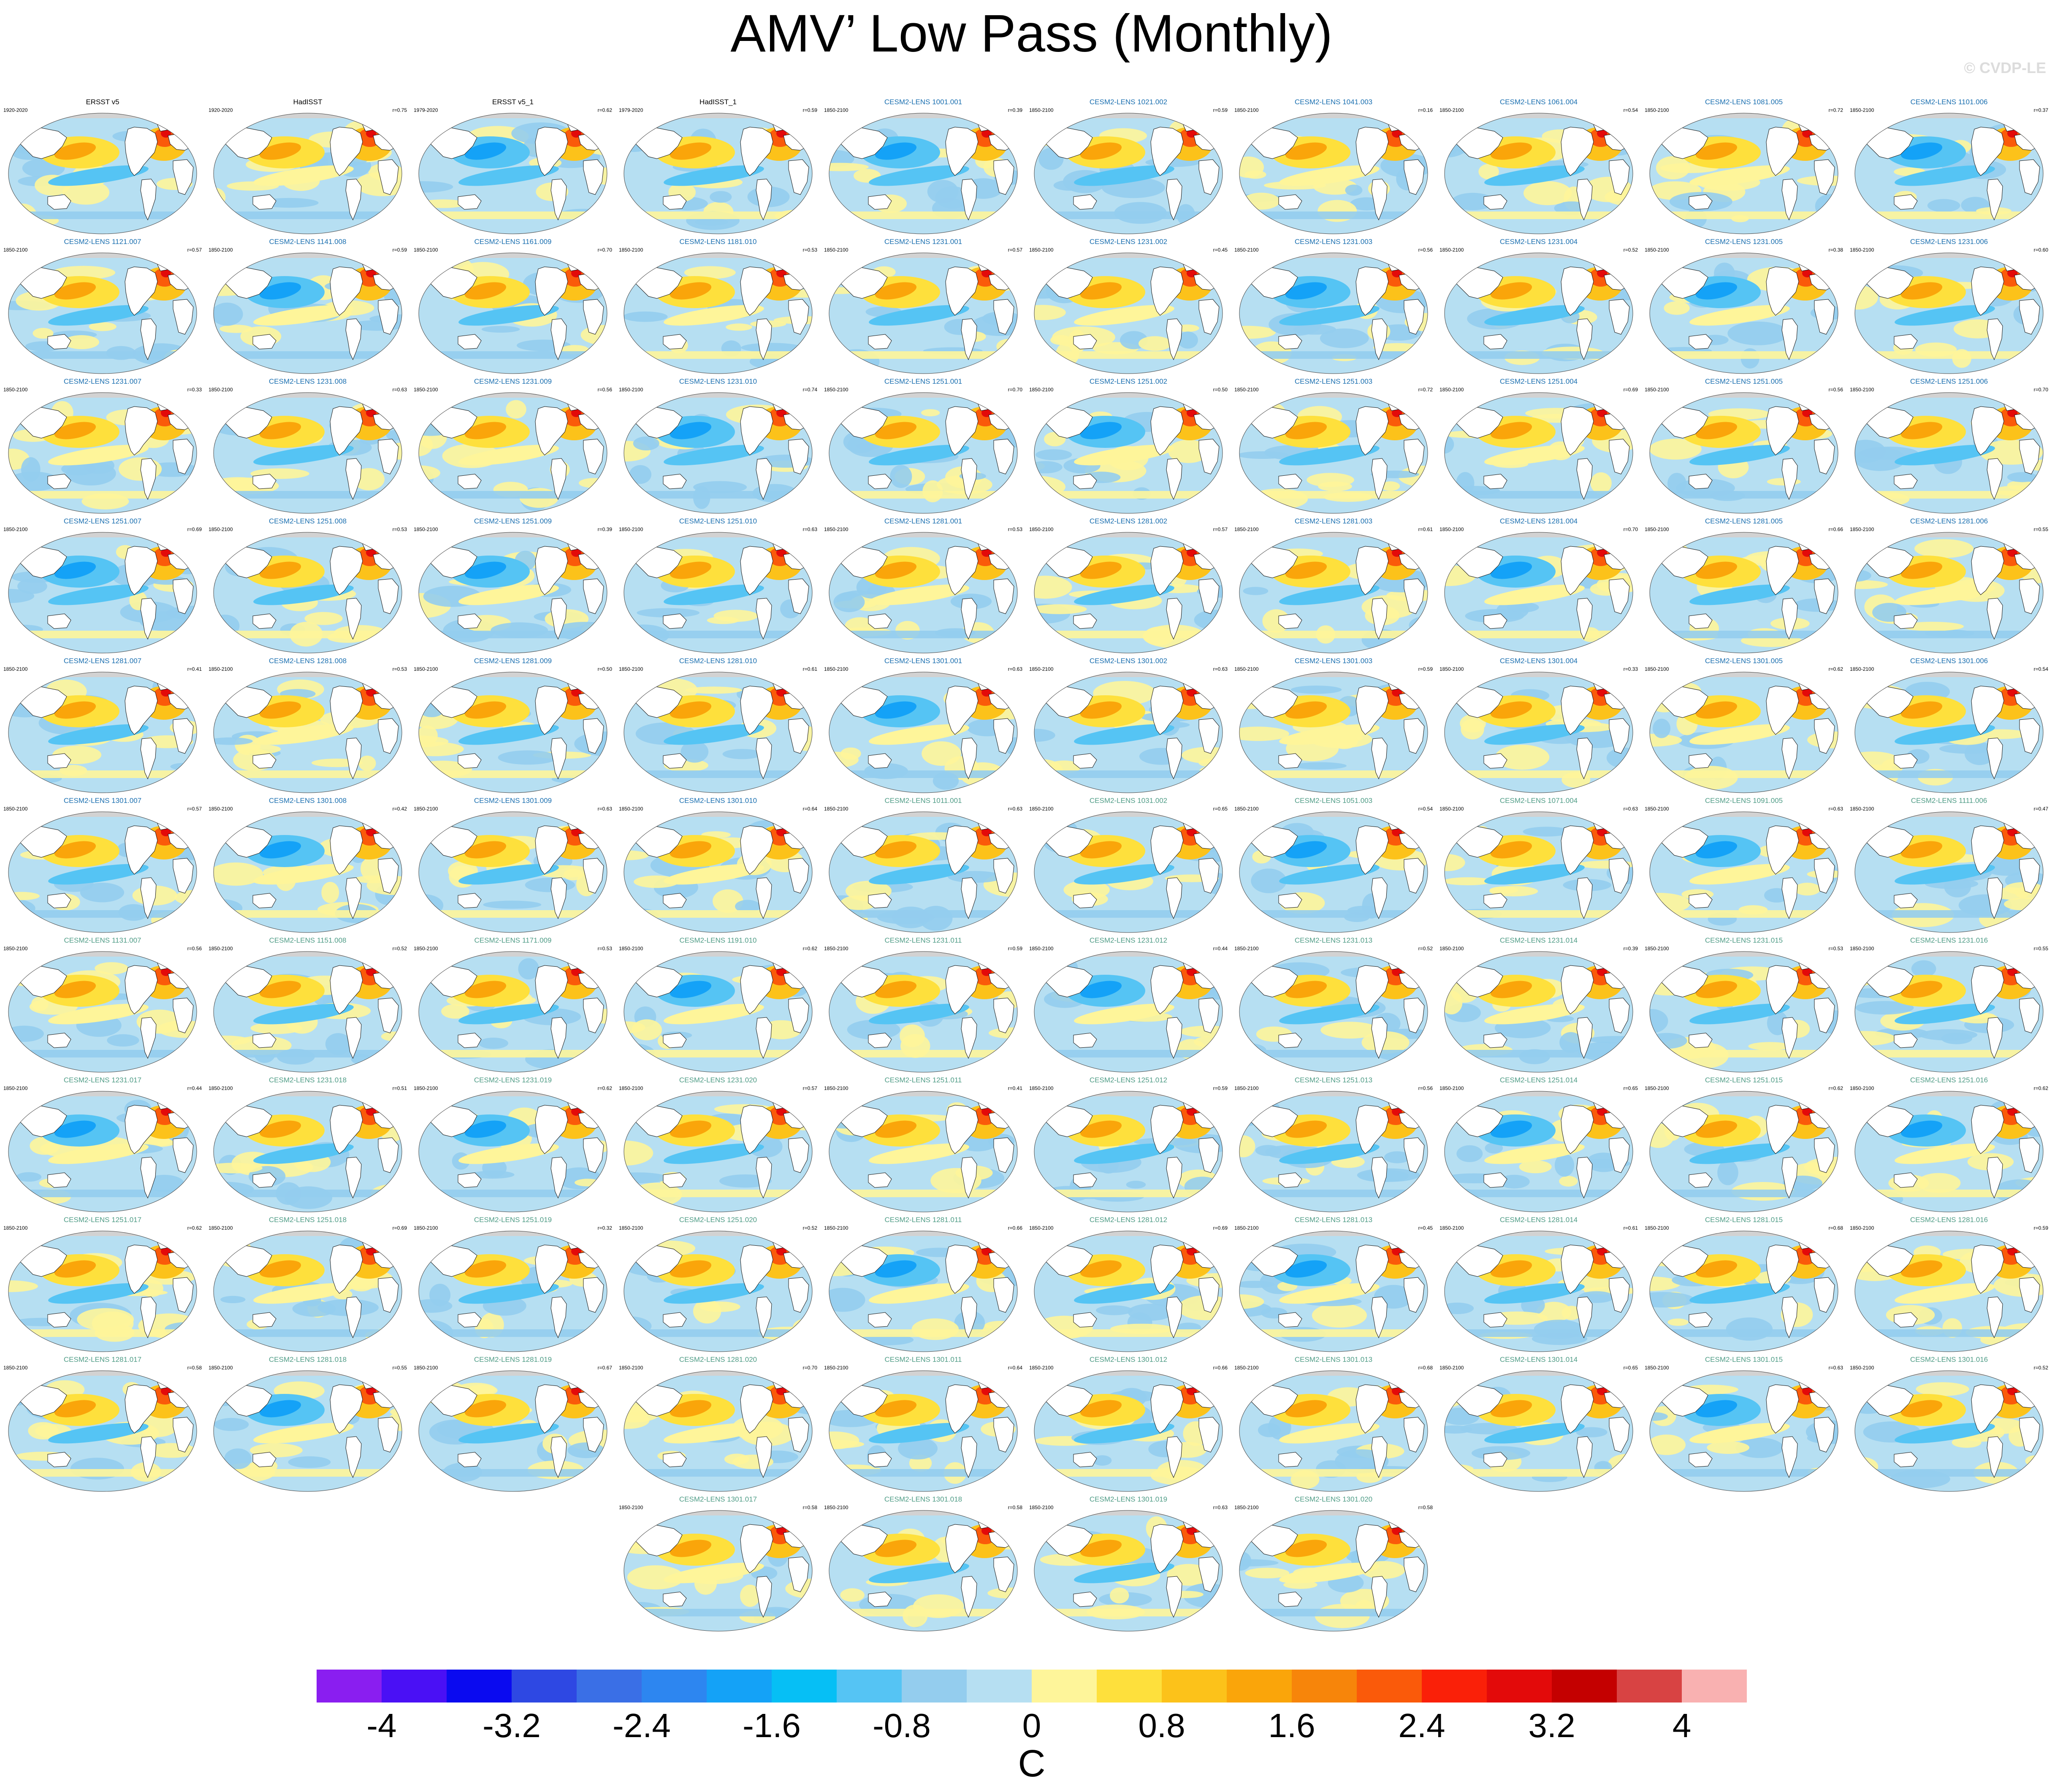 This screenshot has height=1792, width=2063. Describe the element at coordinates (1128, 242) in the screenshot. I see `panel-title: CESM2-LENS 1231.002` at that location.